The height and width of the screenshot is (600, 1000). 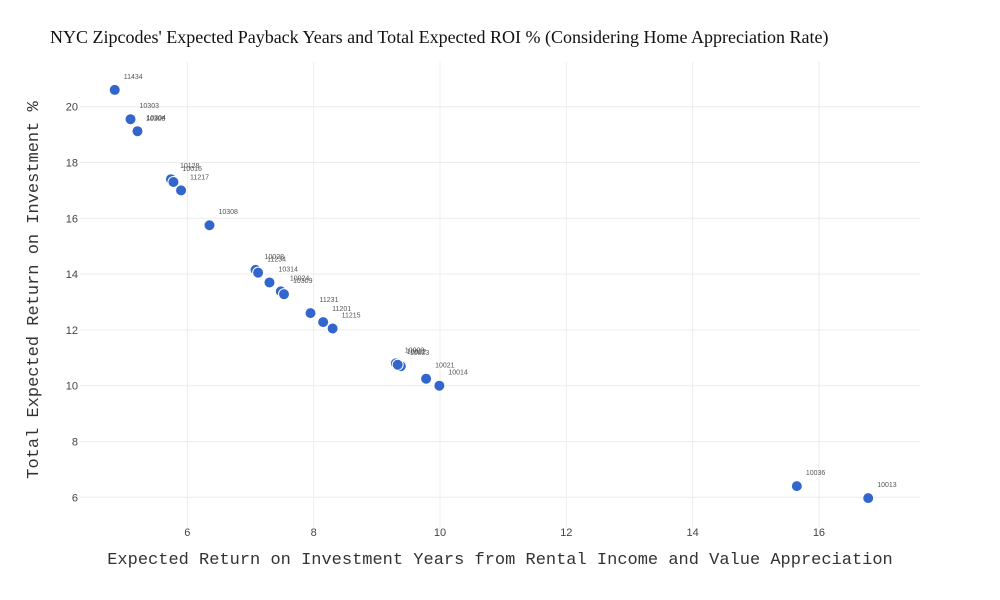 I want to click on x-tick-label: 10, so click(x=440, y=533).